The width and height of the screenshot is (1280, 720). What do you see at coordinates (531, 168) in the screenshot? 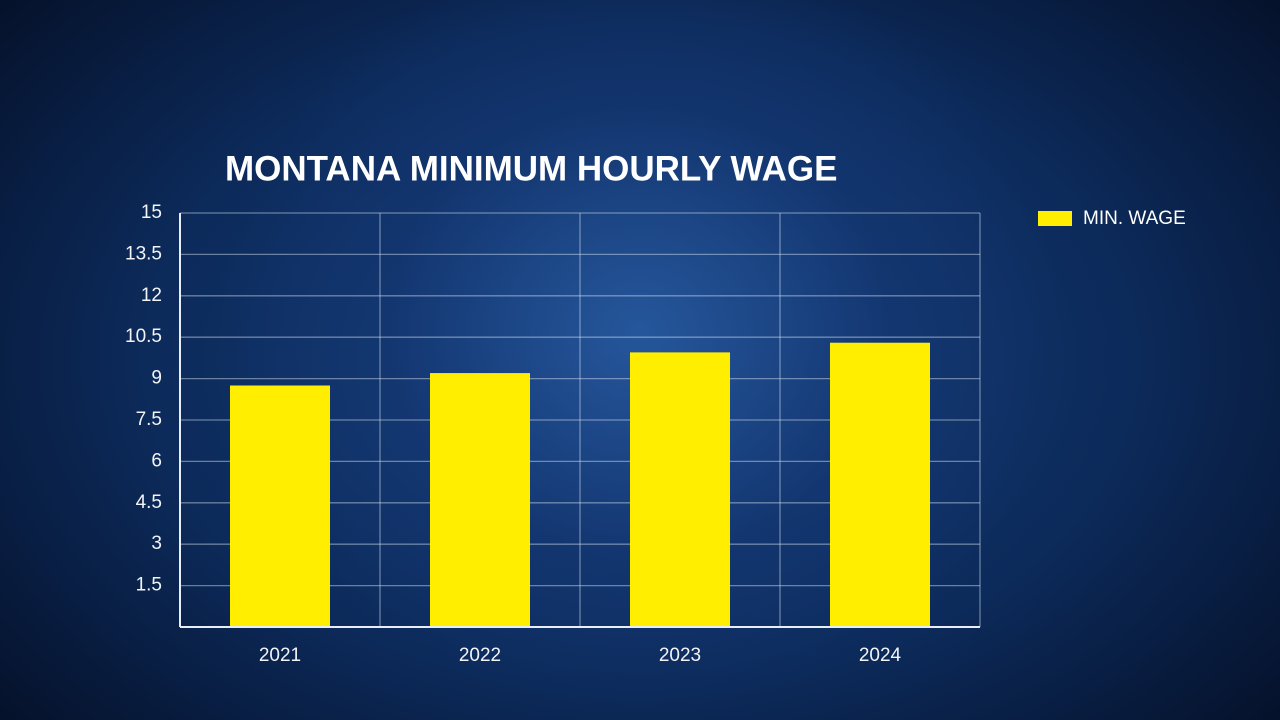
I see `chart-title: MONTANA MINIMUM HOURLY WAGE` at bounding box center [531, 168].